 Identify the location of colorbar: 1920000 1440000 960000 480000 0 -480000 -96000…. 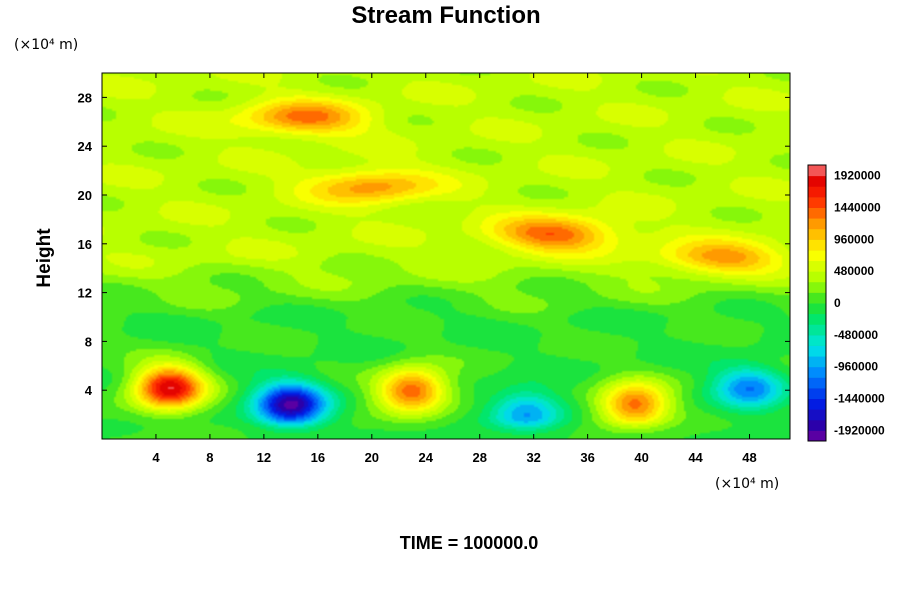
(846, 303).